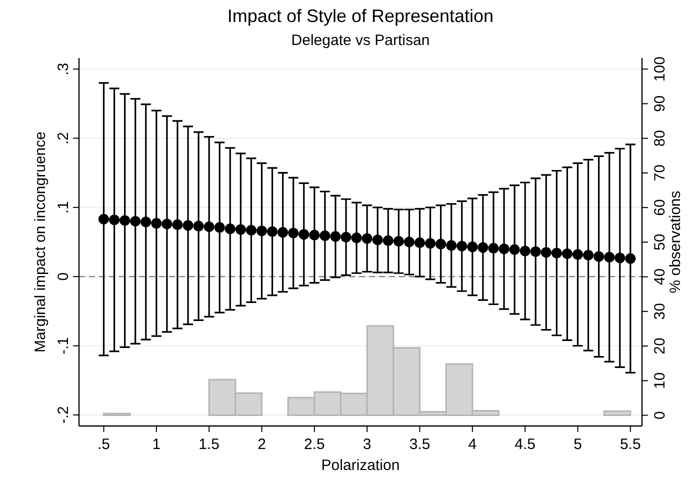  I want to click on chart-title: Impact of Style of Representation, so click(360, 16).